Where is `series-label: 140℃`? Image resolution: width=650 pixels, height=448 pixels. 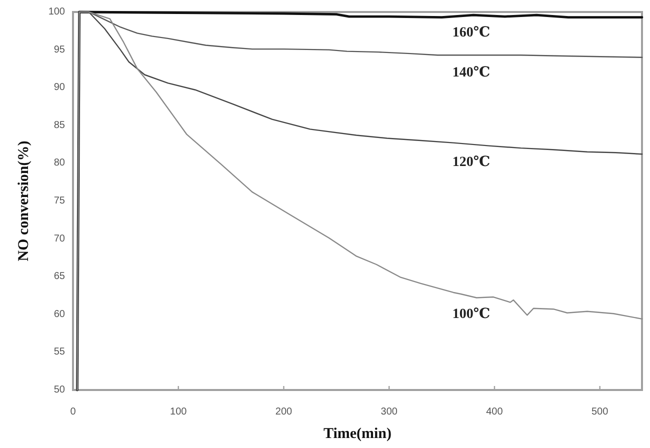 series-label: 140℃ is located at coordinates (471, 73).